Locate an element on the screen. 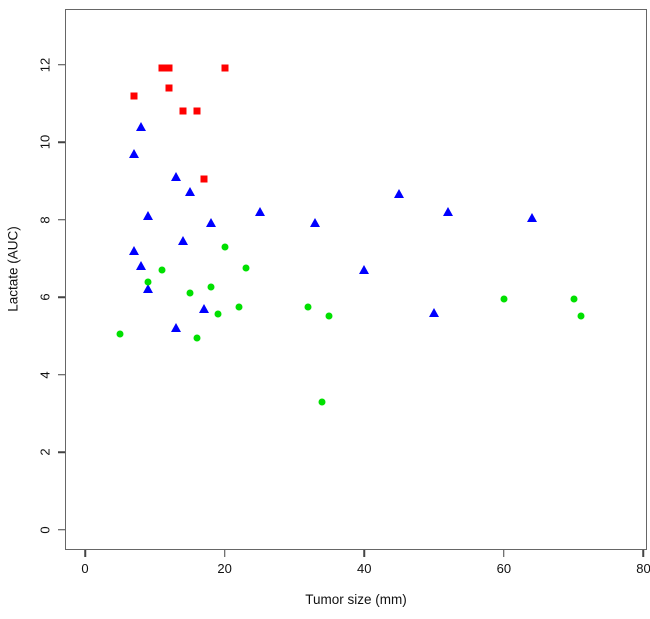 This screenshot has width=650, height=619. y-axis-tick-label: 2 is located at coordinates (45, 452).